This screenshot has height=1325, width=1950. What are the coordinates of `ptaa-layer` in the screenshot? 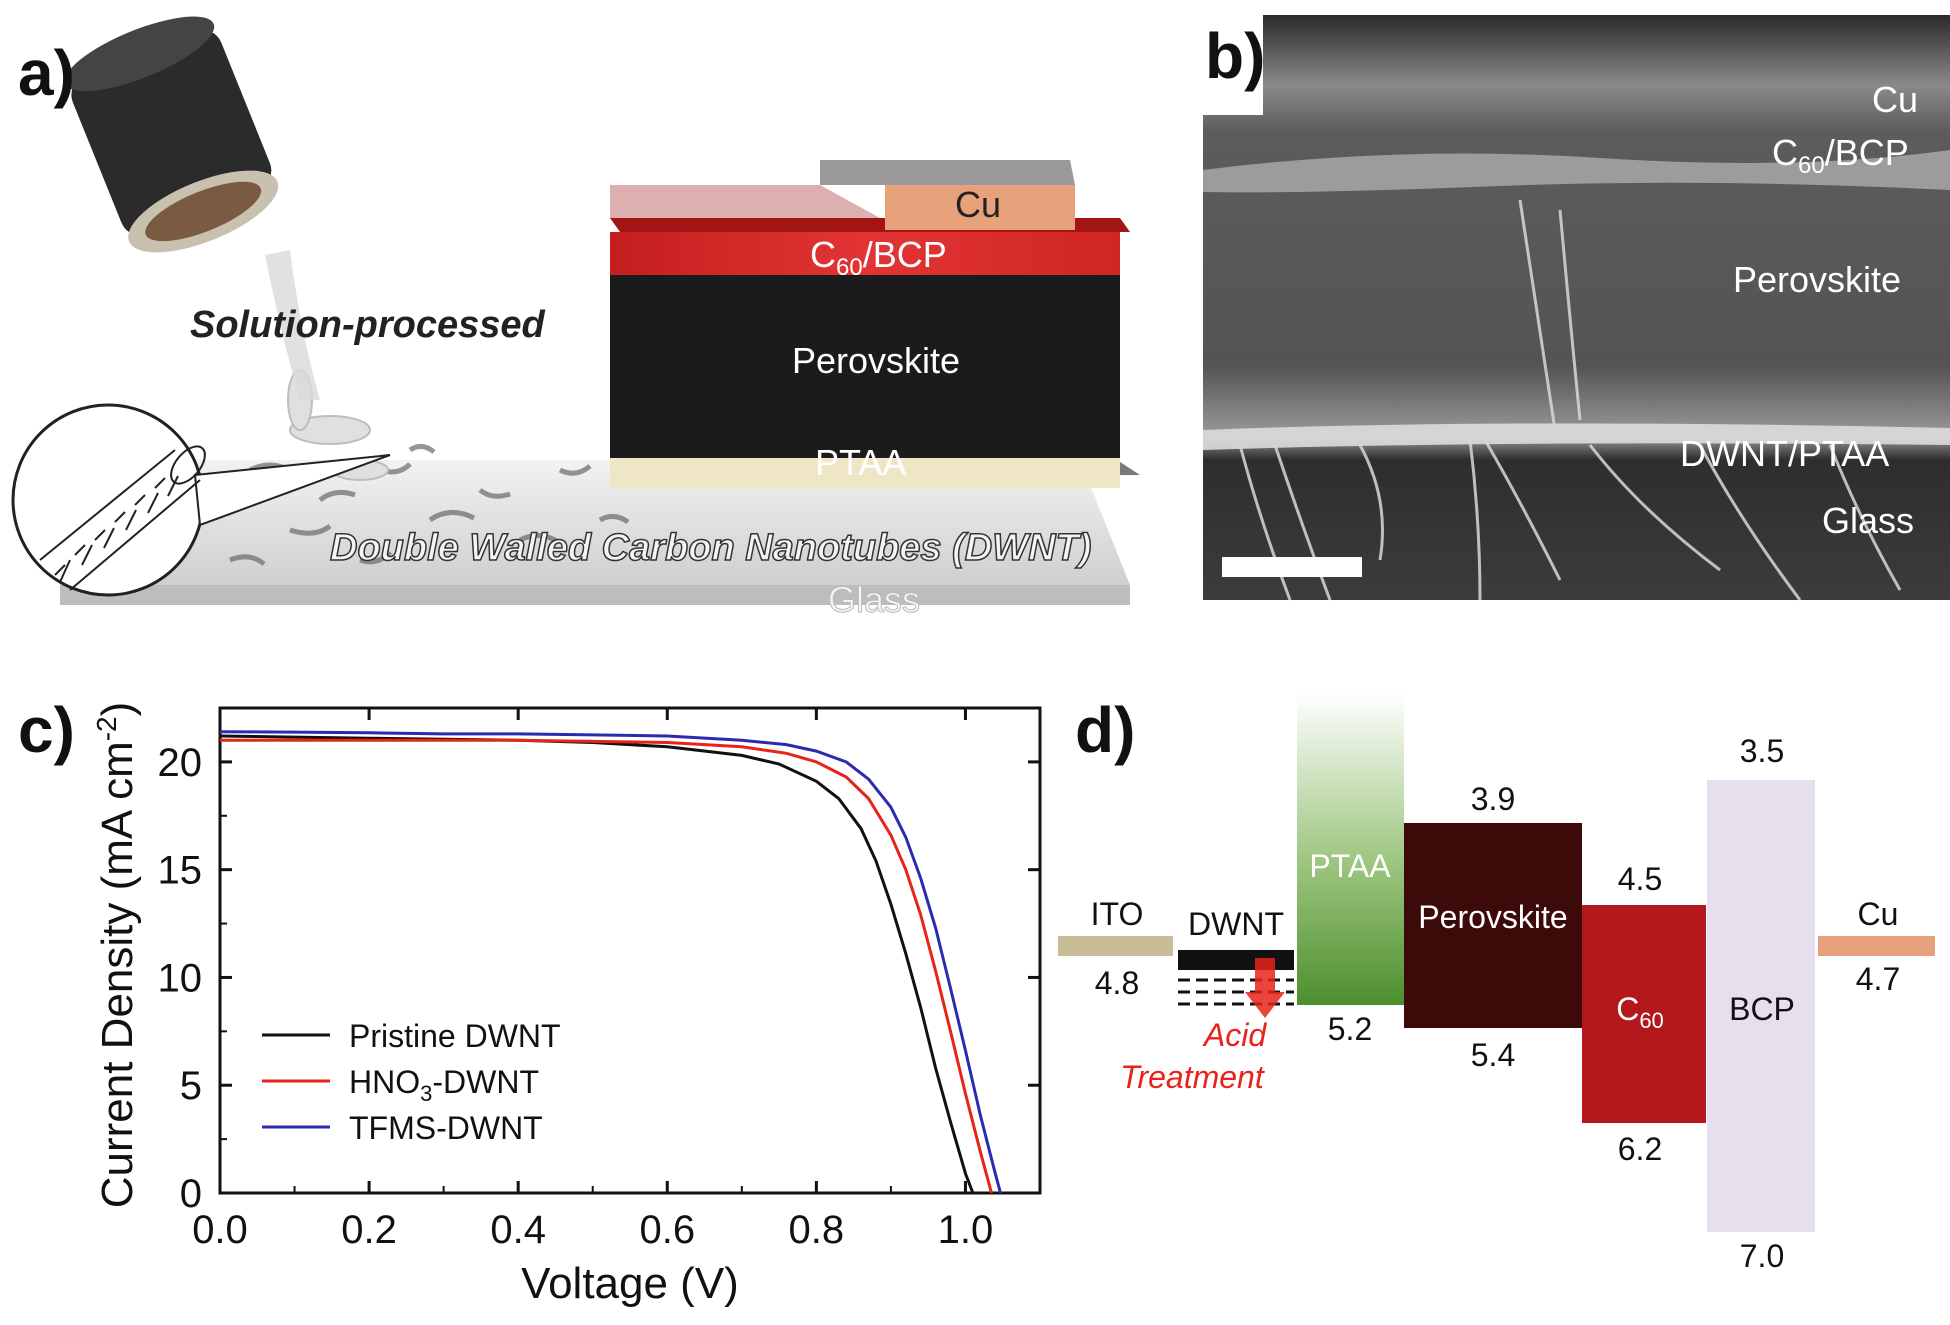 It's located at (865, 473).